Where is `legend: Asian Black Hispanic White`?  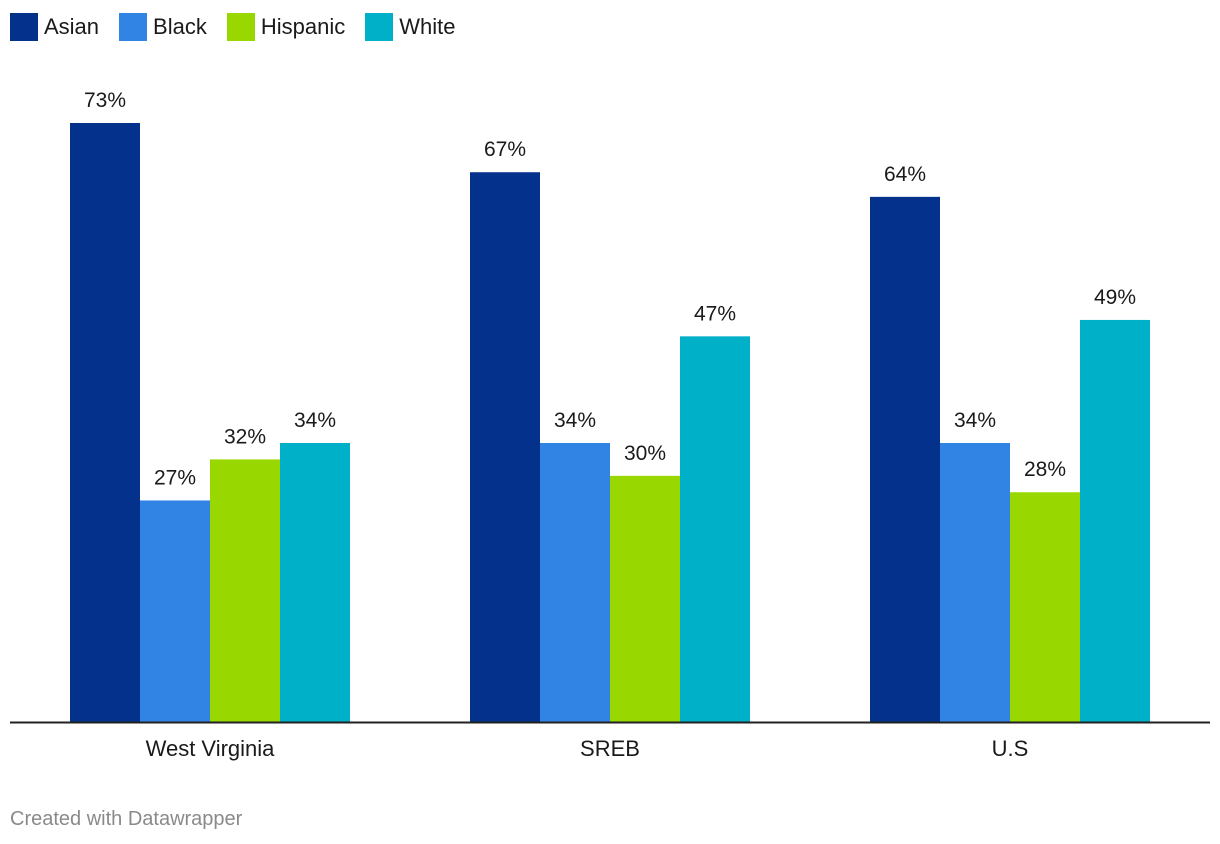
legend: Asian Black Hispanic White is located at coordinates (242, 27).